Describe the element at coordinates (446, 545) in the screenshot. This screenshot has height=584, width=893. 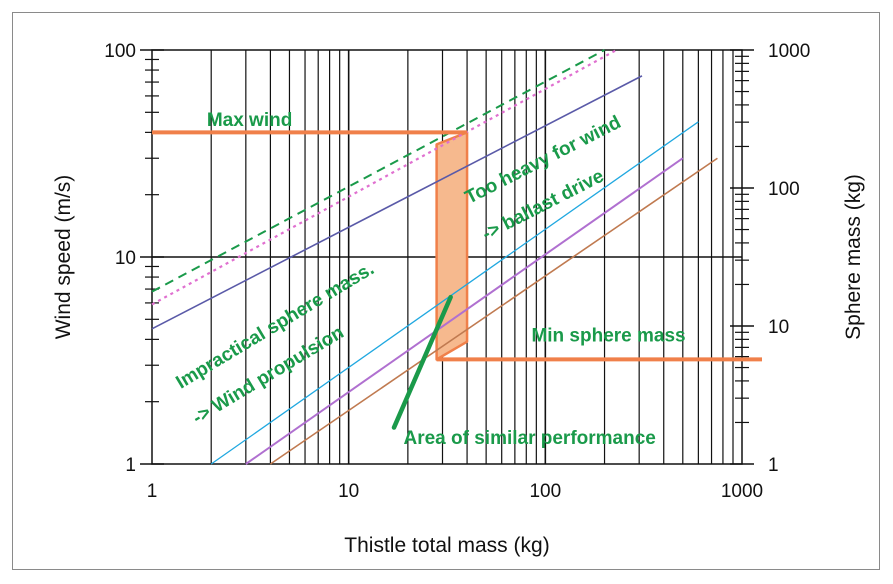
I see `x-axis-title: Thistle total mass (kg)` at that location.